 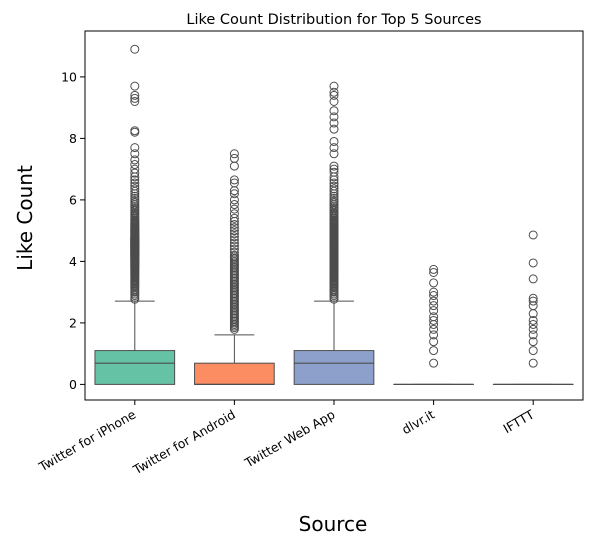 I want to click on x-axis-label: Source, so click(x=333, y=524).